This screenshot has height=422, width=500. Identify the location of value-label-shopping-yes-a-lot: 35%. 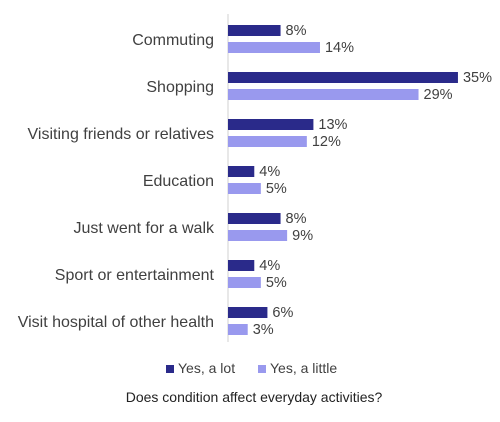
(477, 78).